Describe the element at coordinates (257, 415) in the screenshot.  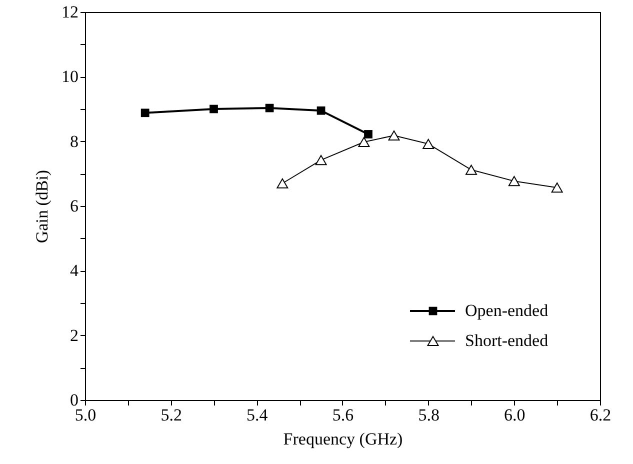
I see `x-tick-label: 5.4` at that location.